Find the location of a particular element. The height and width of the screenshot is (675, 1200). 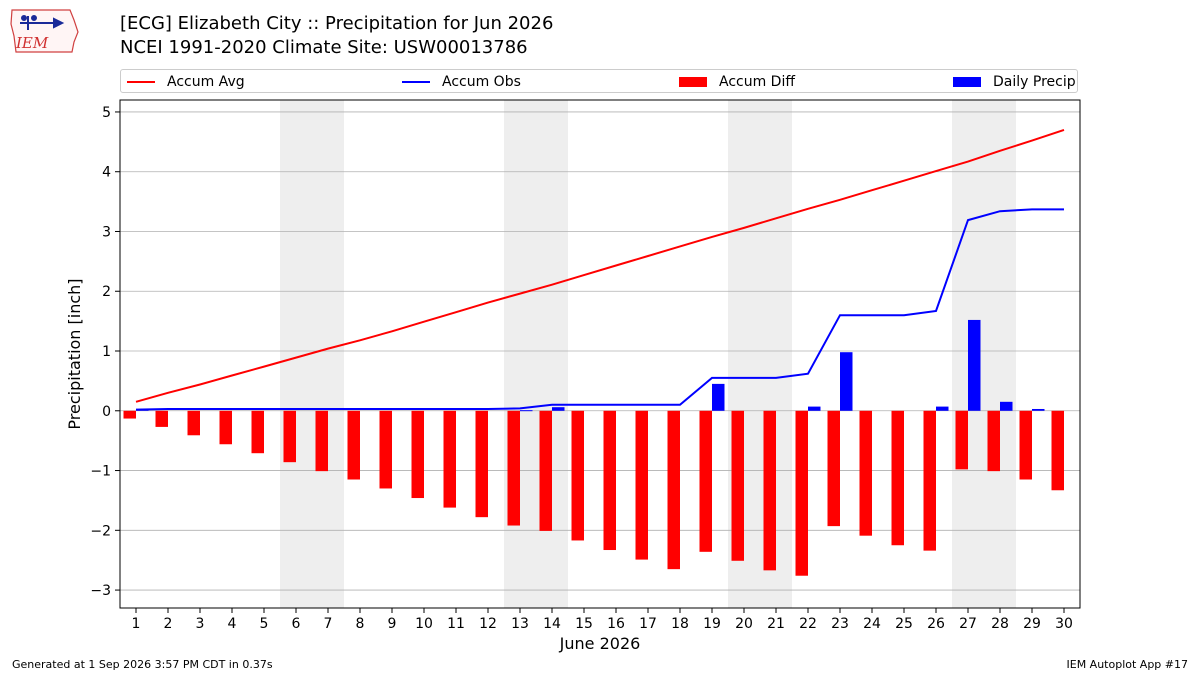

y-tick-label: 2 is located at coordinates (106, 292).